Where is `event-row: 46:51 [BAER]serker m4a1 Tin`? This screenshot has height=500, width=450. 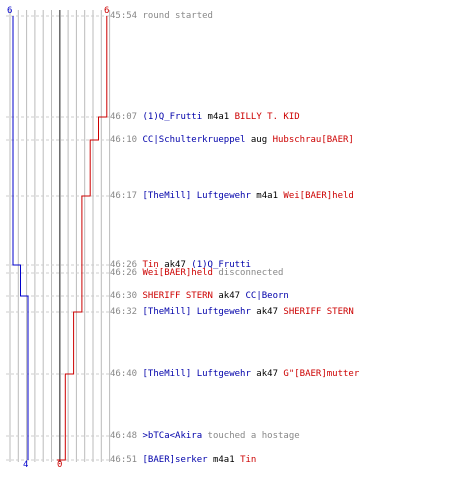 event-row: 46:51 [BAER]serker m4a1 Tin is located at coordinates (183, 460).